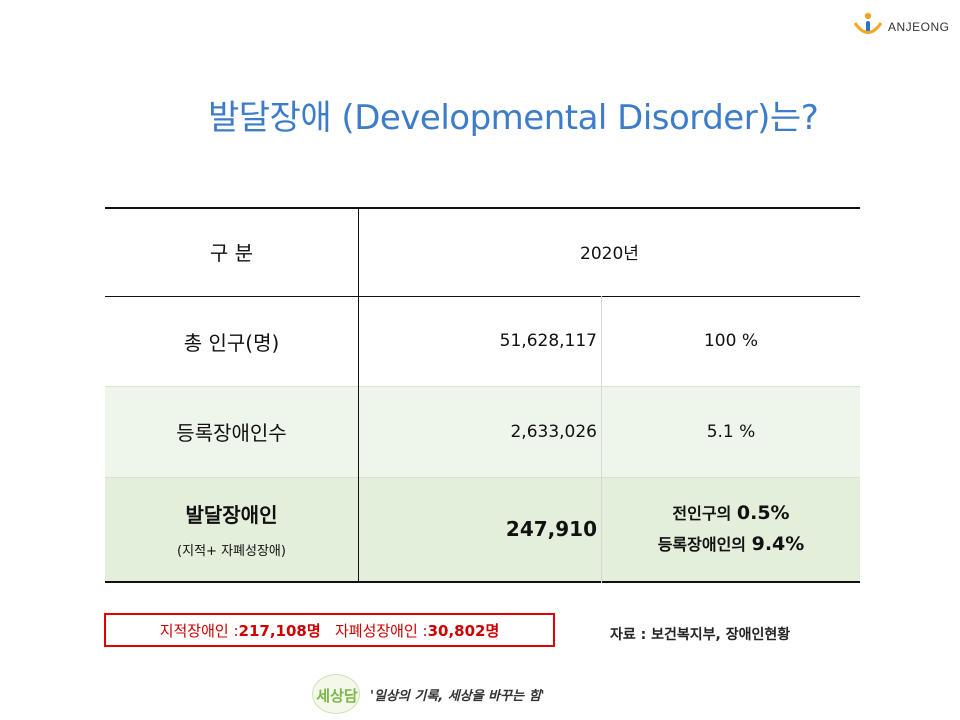 This screenshot has width=960, height=720. What do you see at coordinates (704, 544) in the screenshot?
I see `percent-line2-prefix: 등록장애인의` at bounding box center [704, 544].